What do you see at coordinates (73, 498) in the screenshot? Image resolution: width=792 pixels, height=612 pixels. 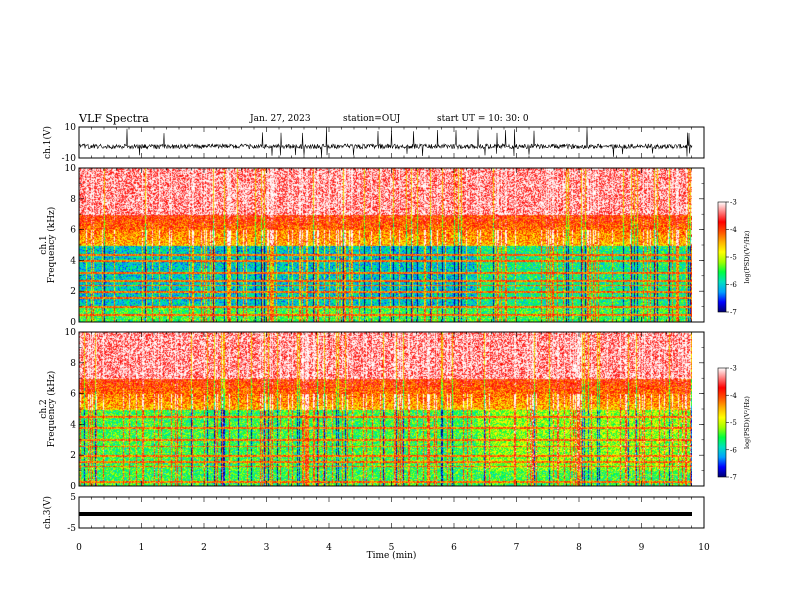 I see `y-tick-label: 5` at bounding box center [73, 498].